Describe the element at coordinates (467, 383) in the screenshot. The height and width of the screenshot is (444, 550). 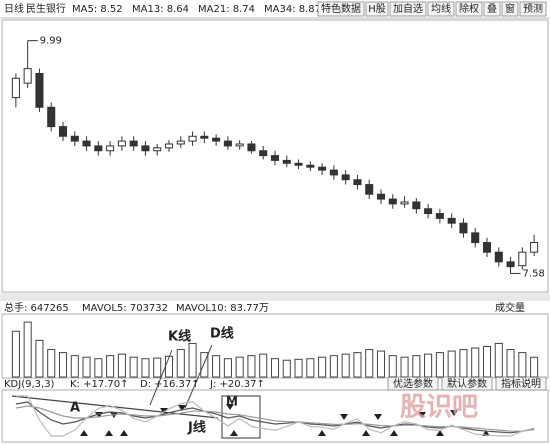
I see `kdj-button-label: 默认参数` at that location.